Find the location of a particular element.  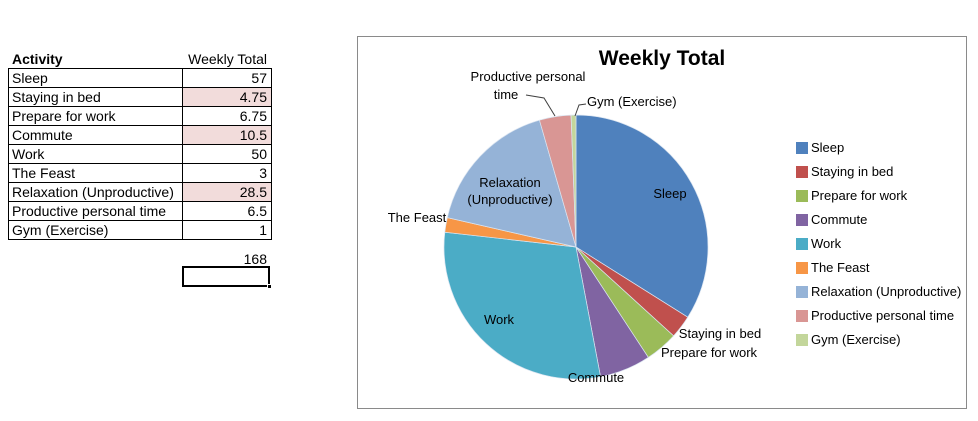

legend-label: Relaxation (Unproductive) is located at coordinates (886, 291).